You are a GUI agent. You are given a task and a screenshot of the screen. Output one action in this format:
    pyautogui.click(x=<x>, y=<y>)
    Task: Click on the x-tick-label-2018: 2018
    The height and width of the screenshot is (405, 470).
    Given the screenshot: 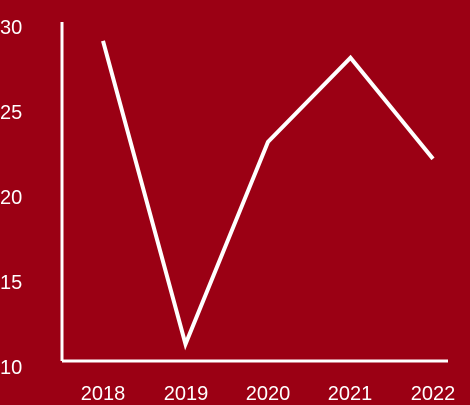 What is the action you would take?
    pyautogui.click(x=103, y=394)
    